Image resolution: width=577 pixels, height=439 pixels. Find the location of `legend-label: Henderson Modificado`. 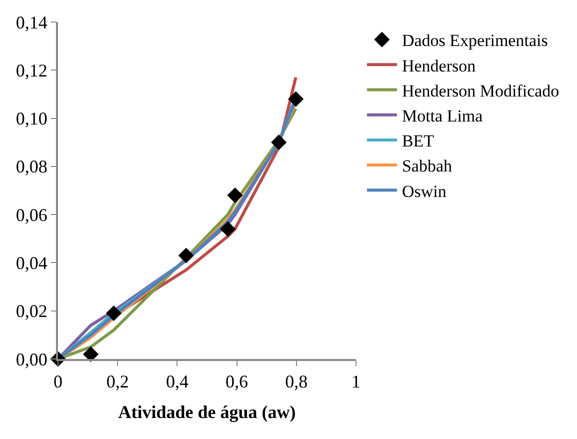

legend-label: Henderson Modificado is located at coordinates (481, 90).